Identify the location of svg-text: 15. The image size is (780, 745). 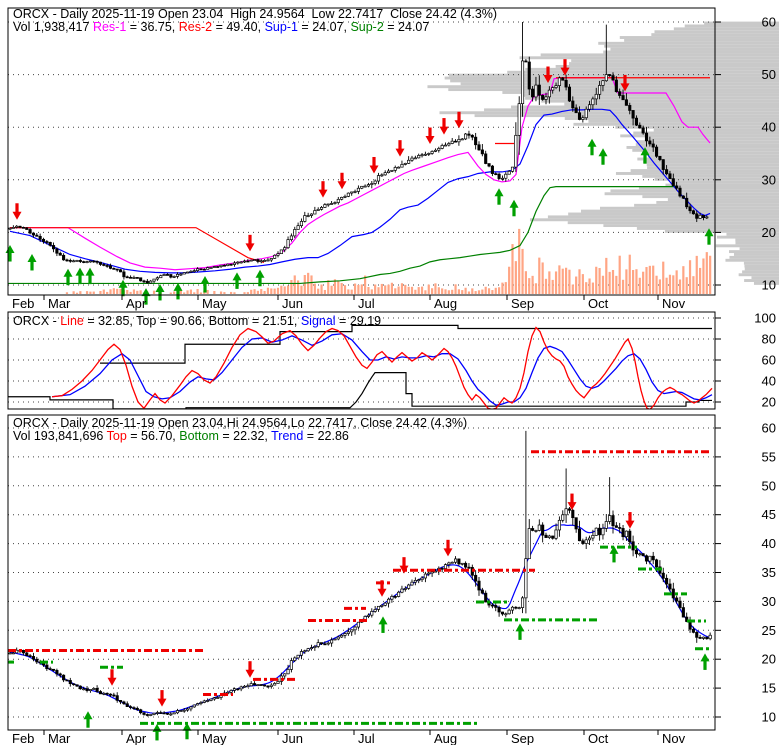
(769, 688).